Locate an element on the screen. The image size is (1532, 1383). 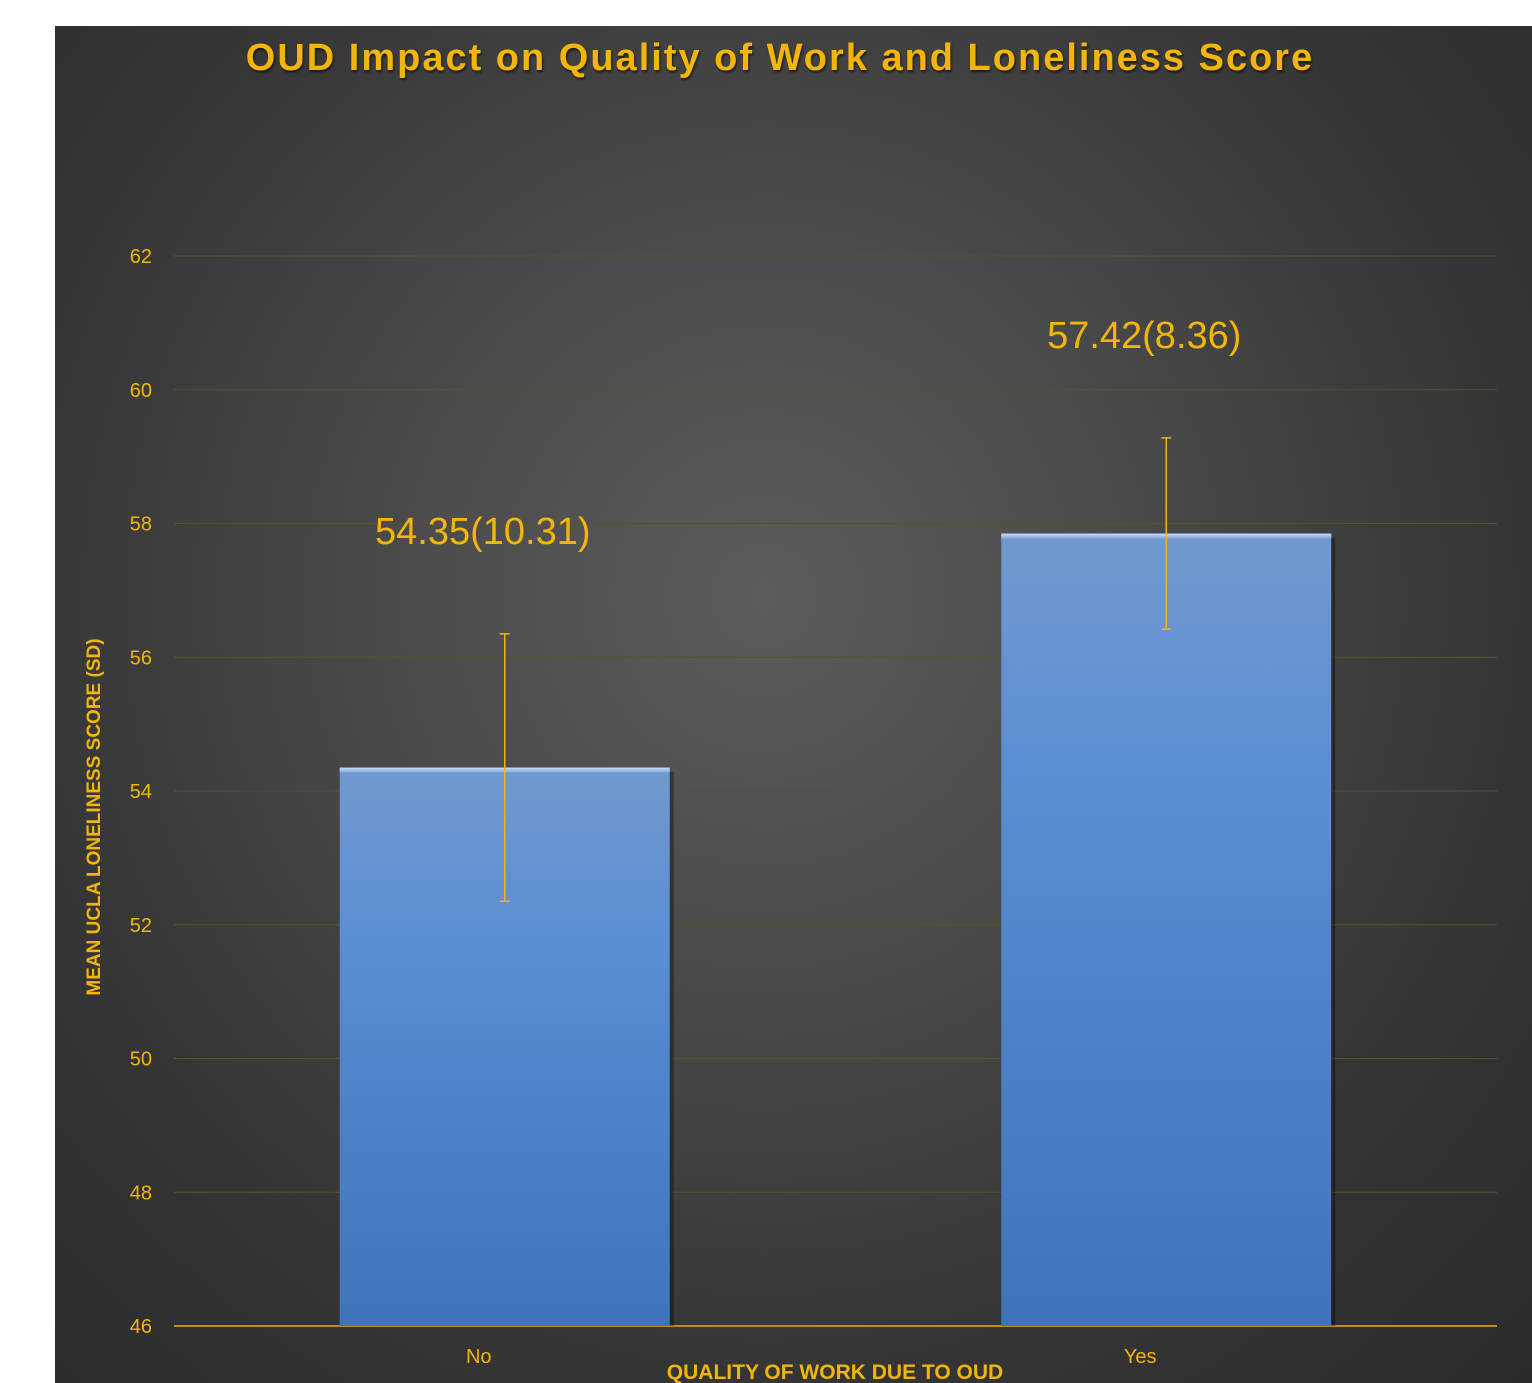
y-tick-label: 50 is located at coordinates (141, 1060).